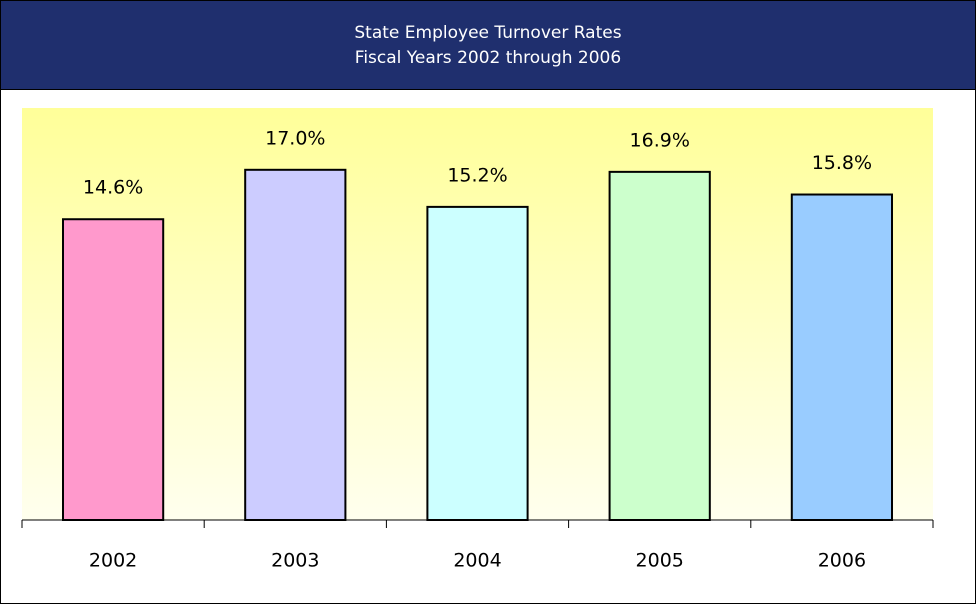 This screenshot has width=976, height=608. What do you see at coordinates (842, 561) in the screenshot?
I see `x-tick-label: 2006` at bounding box center [842, 561].